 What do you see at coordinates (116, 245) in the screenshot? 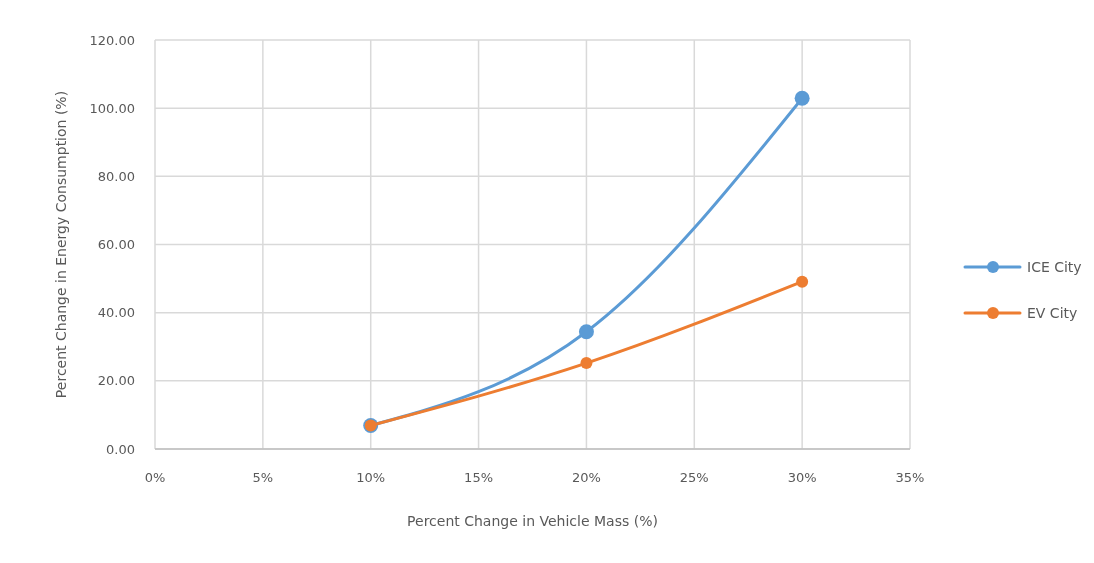
I see `y-tick-label: 60.00` at bounding box center [116, 245].